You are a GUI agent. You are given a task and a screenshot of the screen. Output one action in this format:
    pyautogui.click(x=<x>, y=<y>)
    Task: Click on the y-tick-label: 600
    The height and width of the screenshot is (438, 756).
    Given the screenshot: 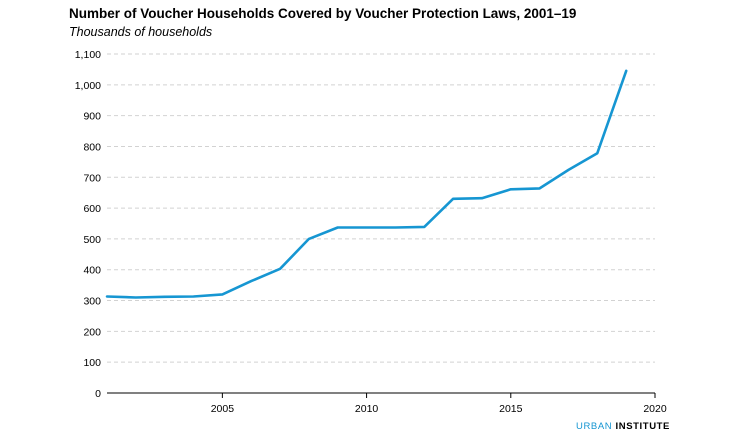 What is the action you would take?
    pyautogui.click(x=92, y=209)
    